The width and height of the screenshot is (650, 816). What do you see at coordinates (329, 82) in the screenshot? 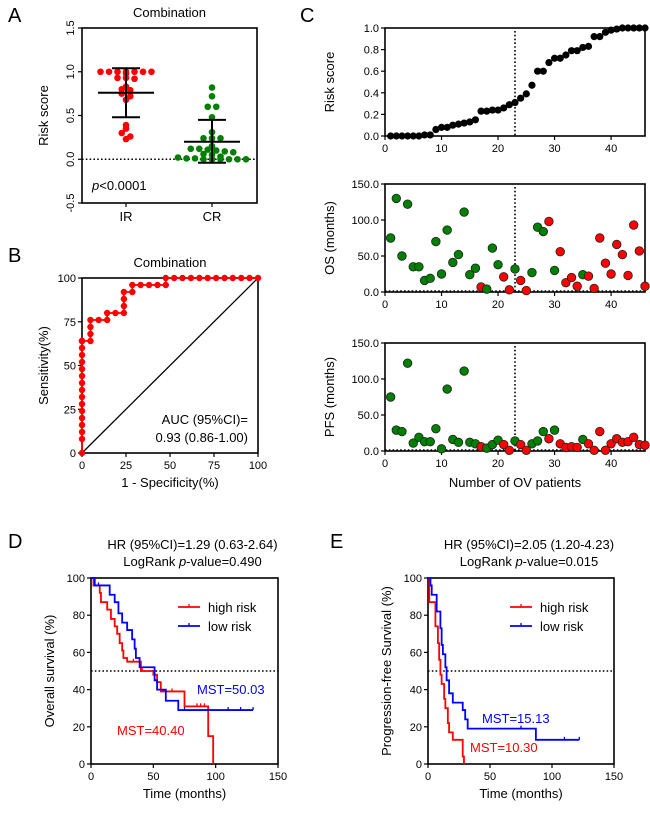
I see `y-axis-label: Risk score` at bounding box center [329, 82].